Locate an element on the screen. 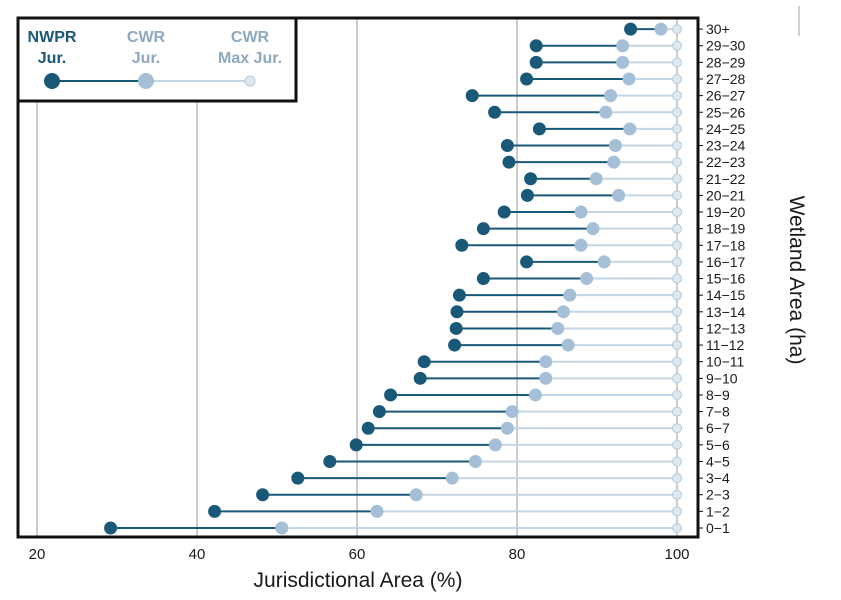  y-tick-label-22: 22−23 is located at coordinates (726, 162).